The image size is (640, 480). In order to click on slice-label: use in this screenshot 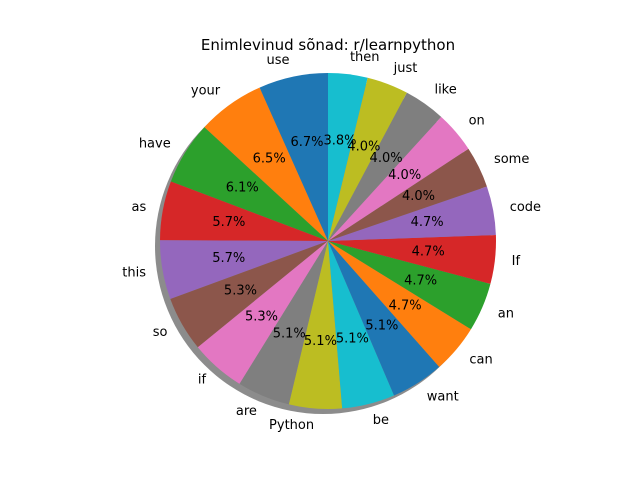, I will do `click(277, 60)`.